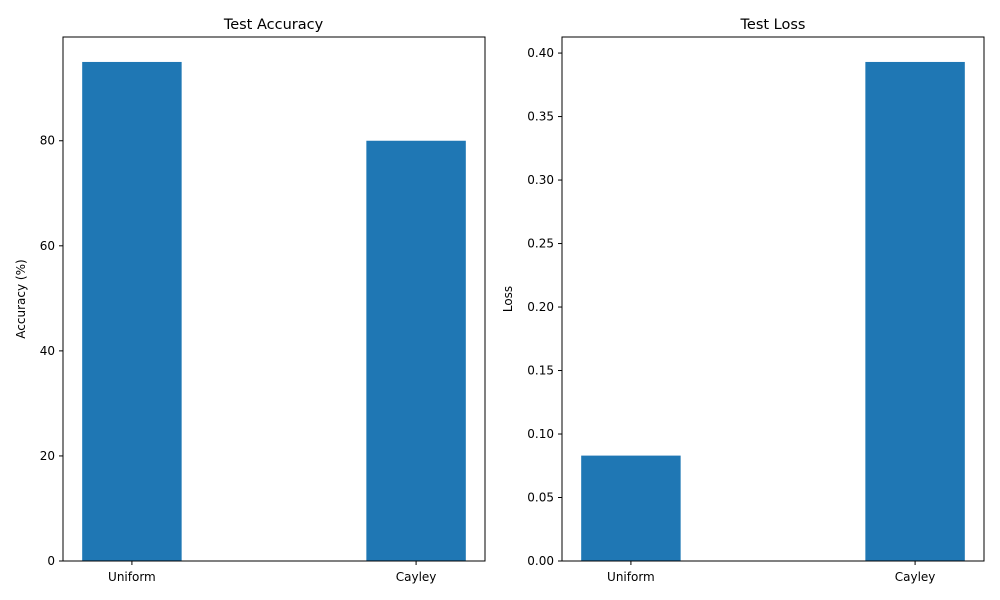  I want to click on accuracy-x-tick-label: Uniform, so click(132, 577).